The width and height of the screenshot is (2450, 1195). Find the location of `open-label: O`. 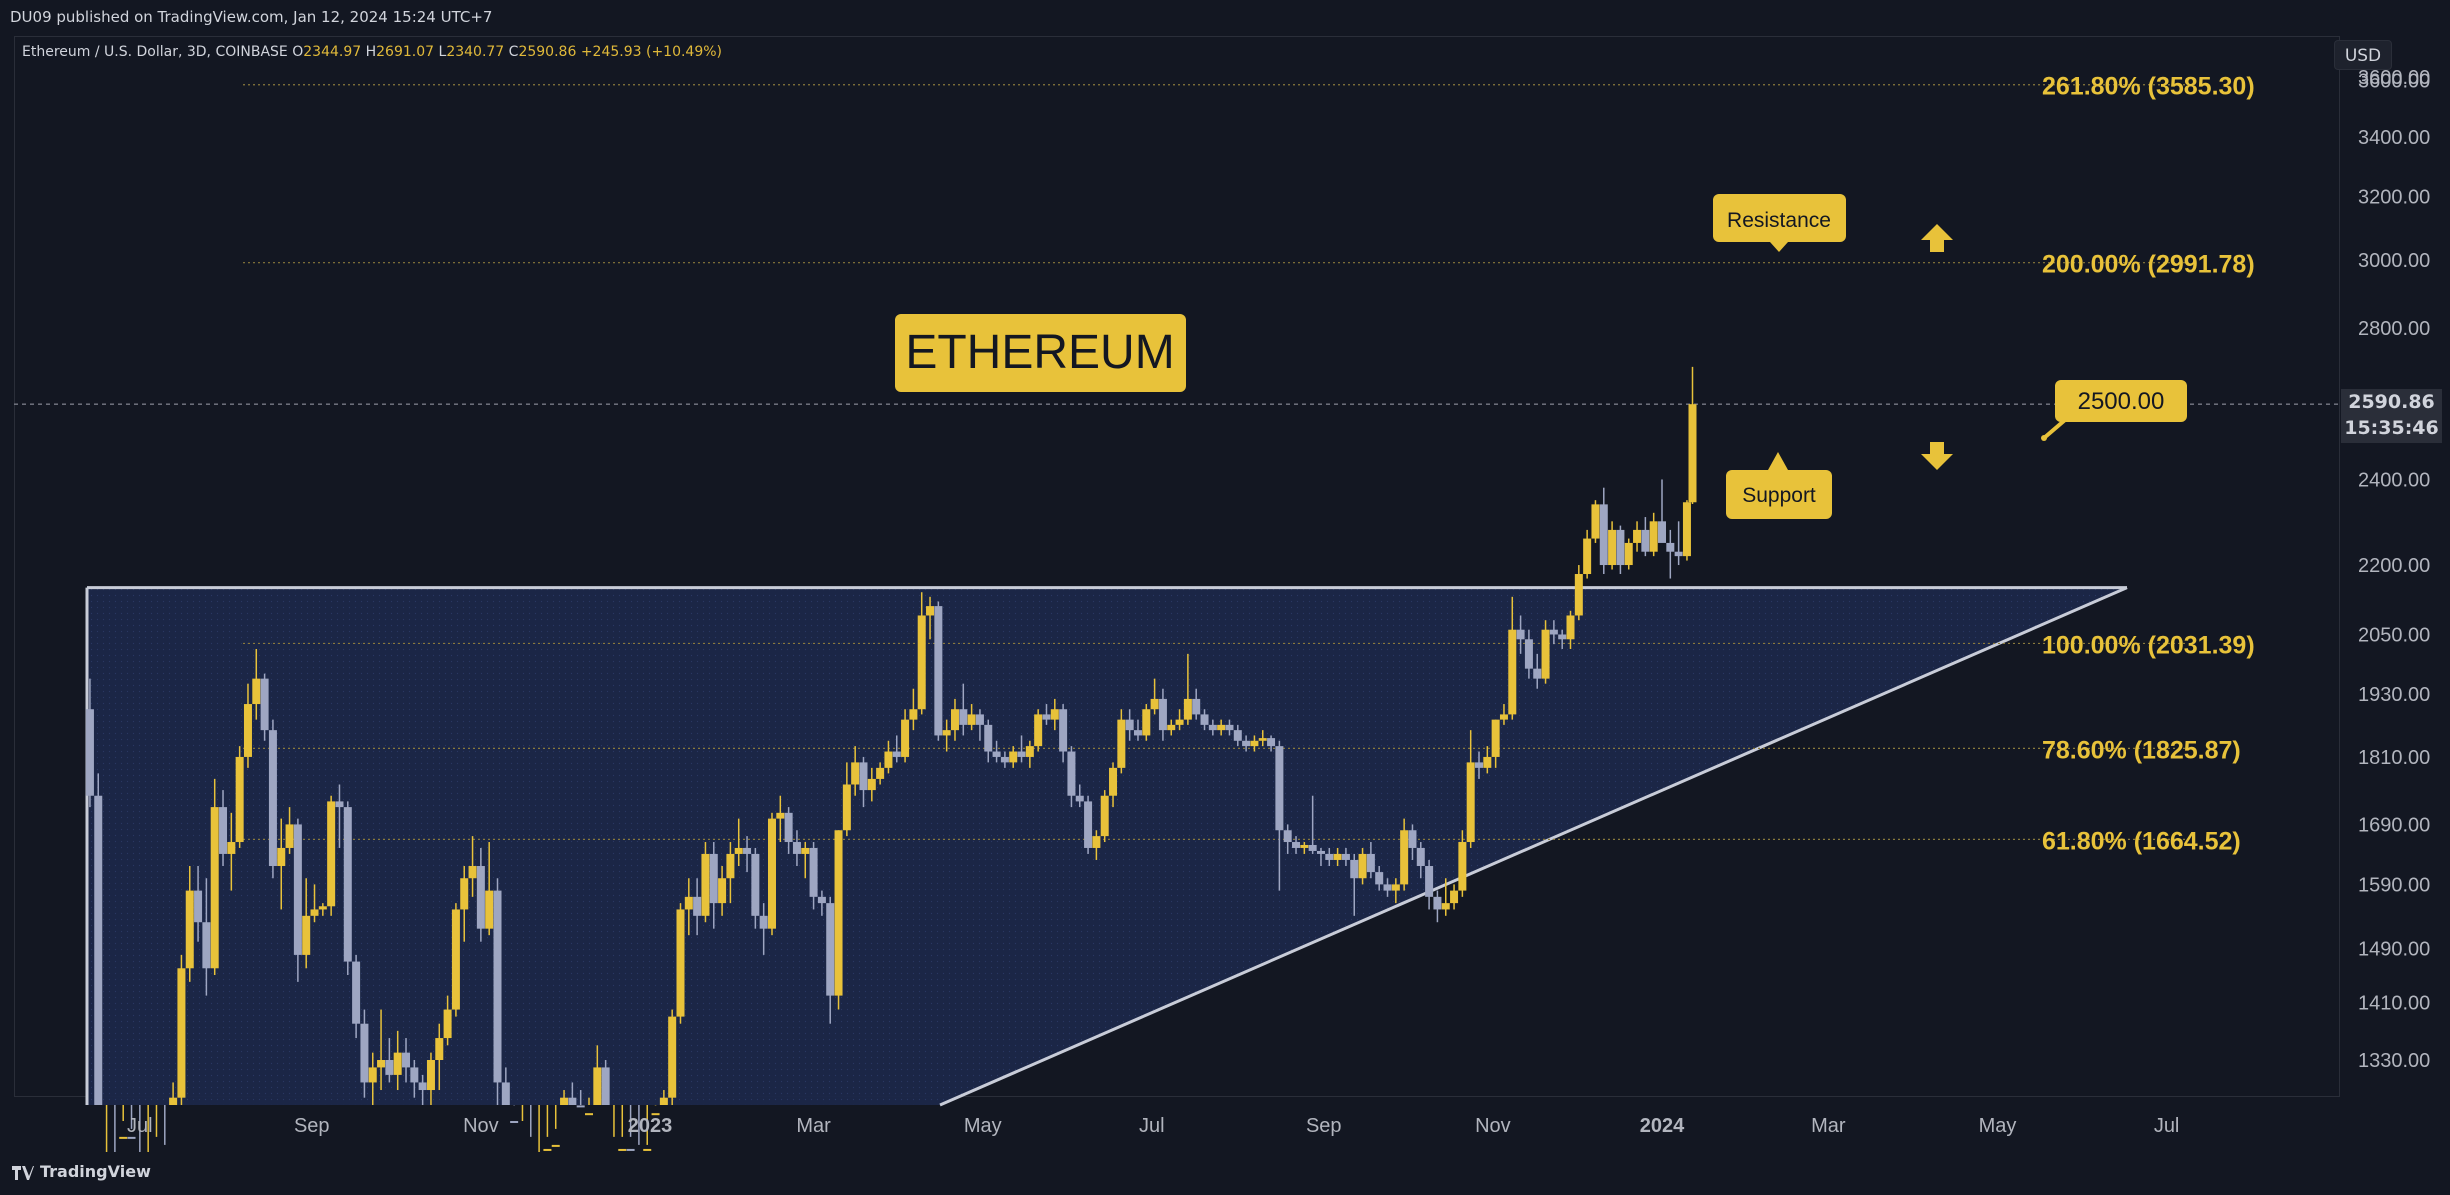

open-label: O is located at coordinates (298, 52).